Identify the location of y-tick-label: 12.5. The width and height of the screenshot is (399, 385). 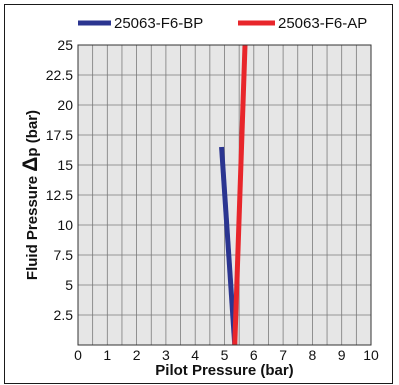
(59, 195).